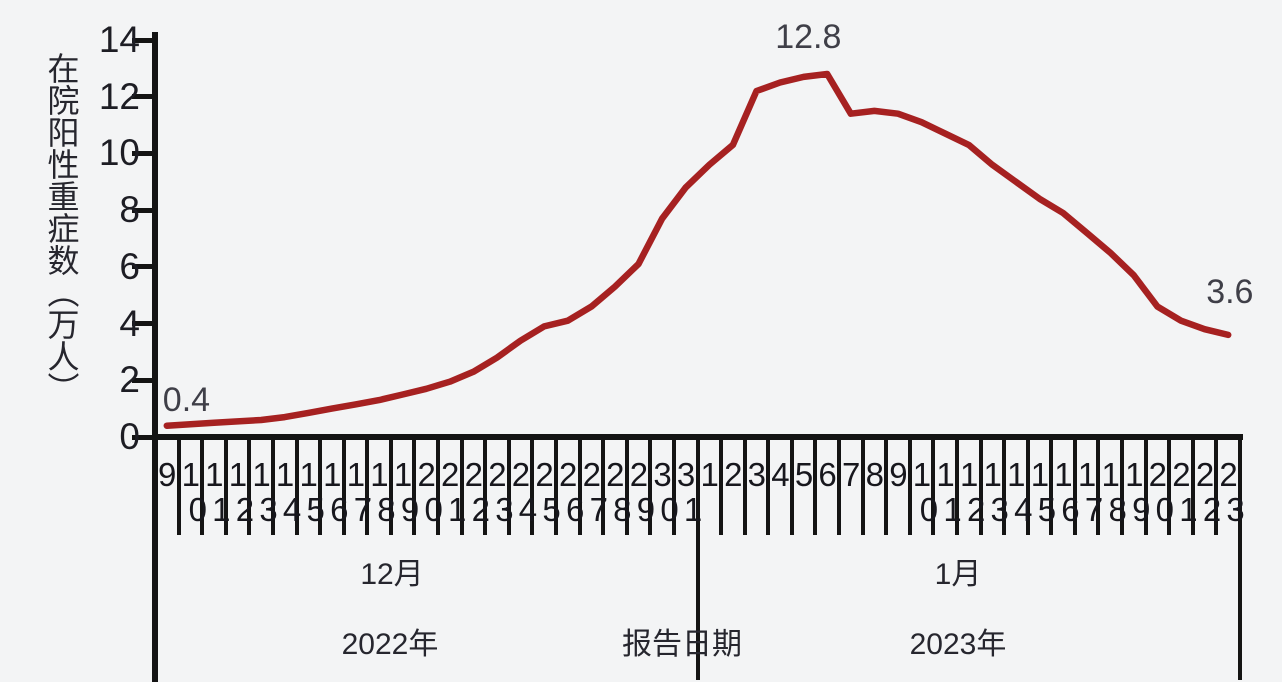 This screenshot has width=1282, height=682. Describe the element at coordinates (958, 574) in the screenshot. I see `month-label-january: 1月` at that location.